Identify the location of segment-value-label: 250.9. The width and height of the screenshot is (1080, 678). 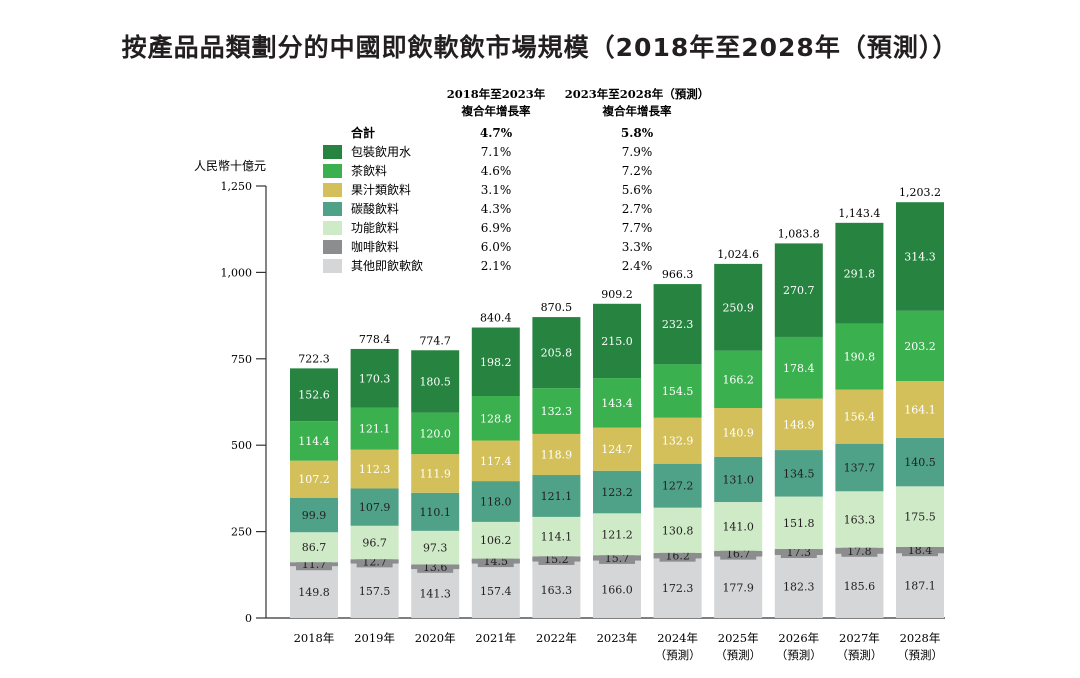
(738, 307).